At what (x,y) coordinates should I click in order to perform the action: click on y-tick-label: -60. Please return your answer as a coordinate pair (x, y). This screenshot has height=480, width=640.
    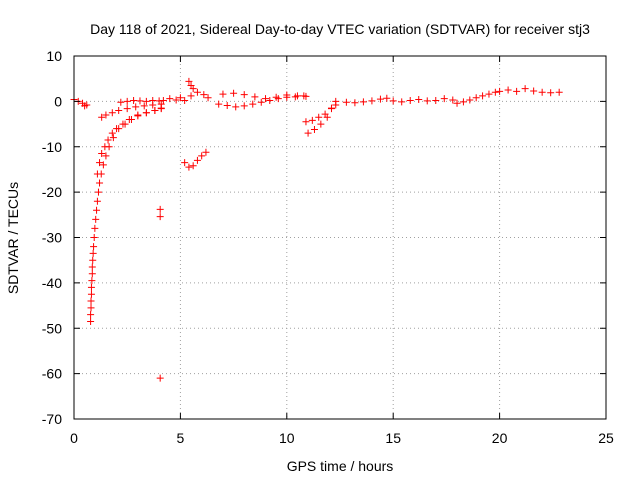
    Looking at the image, I should click on (52, 374).